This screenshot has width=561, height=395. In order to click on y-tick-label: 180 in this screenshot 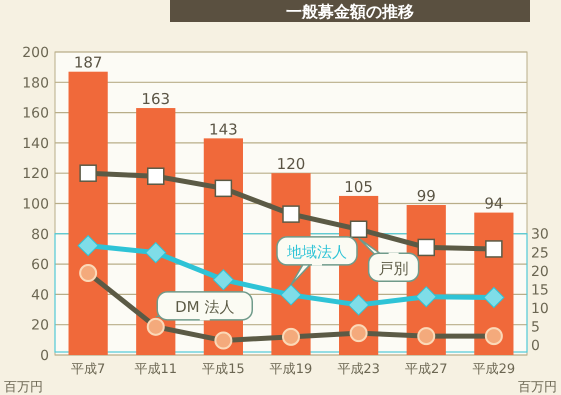, I will do `click(35, 83)`.